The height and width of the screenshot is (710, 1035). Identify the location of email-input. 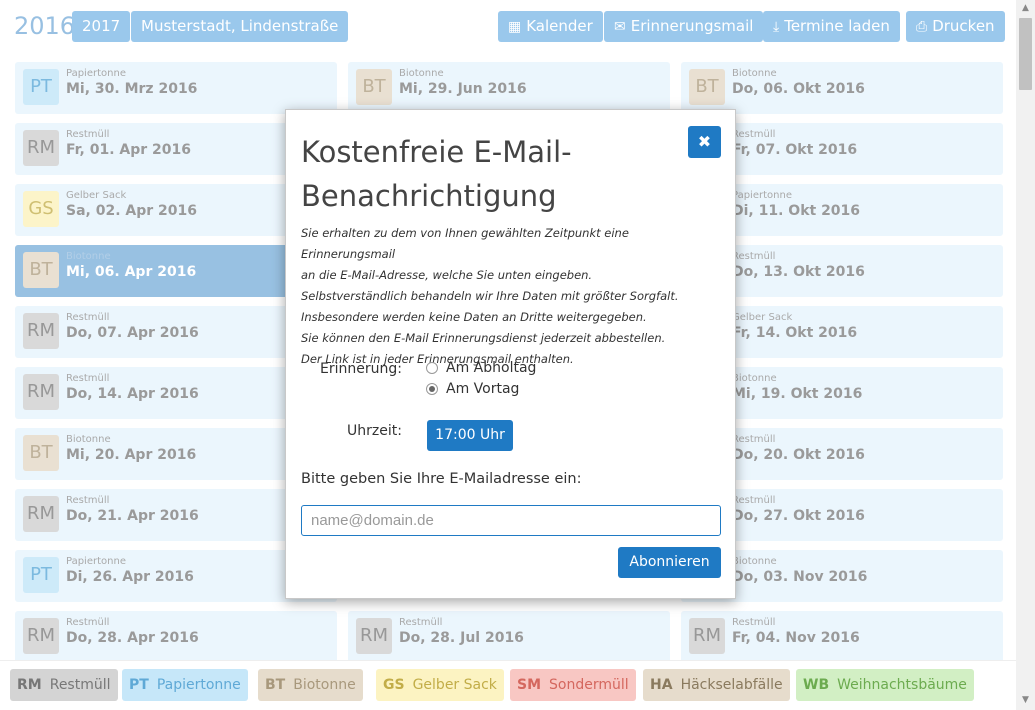
(511, 520).